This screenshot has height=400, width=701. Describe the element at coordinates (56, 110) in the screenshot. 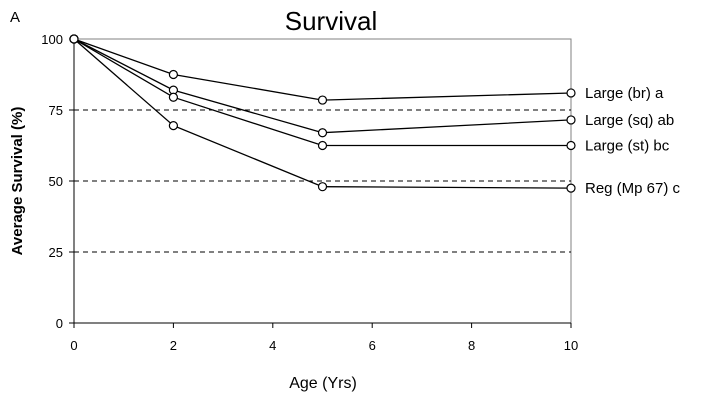

I see `y-tick-label: 75` at that location.